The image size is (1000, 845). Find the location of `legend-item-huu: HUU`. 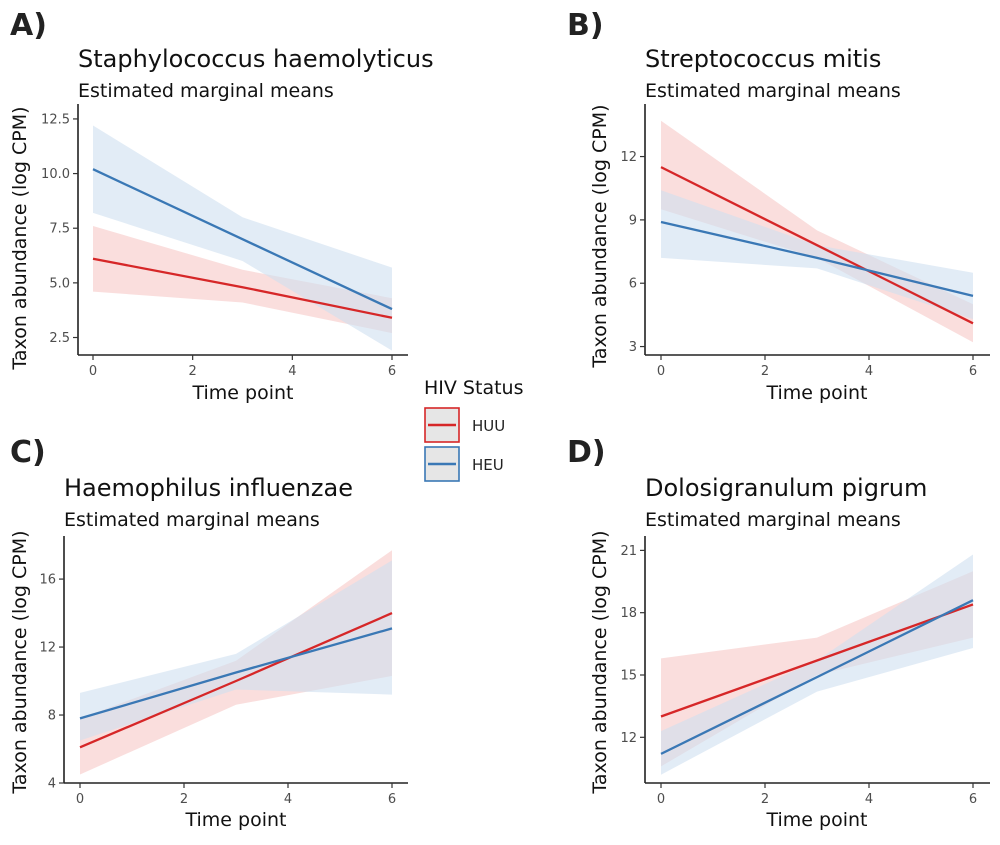

legend-item-huu: HUU is located at coordinates (464, 425).